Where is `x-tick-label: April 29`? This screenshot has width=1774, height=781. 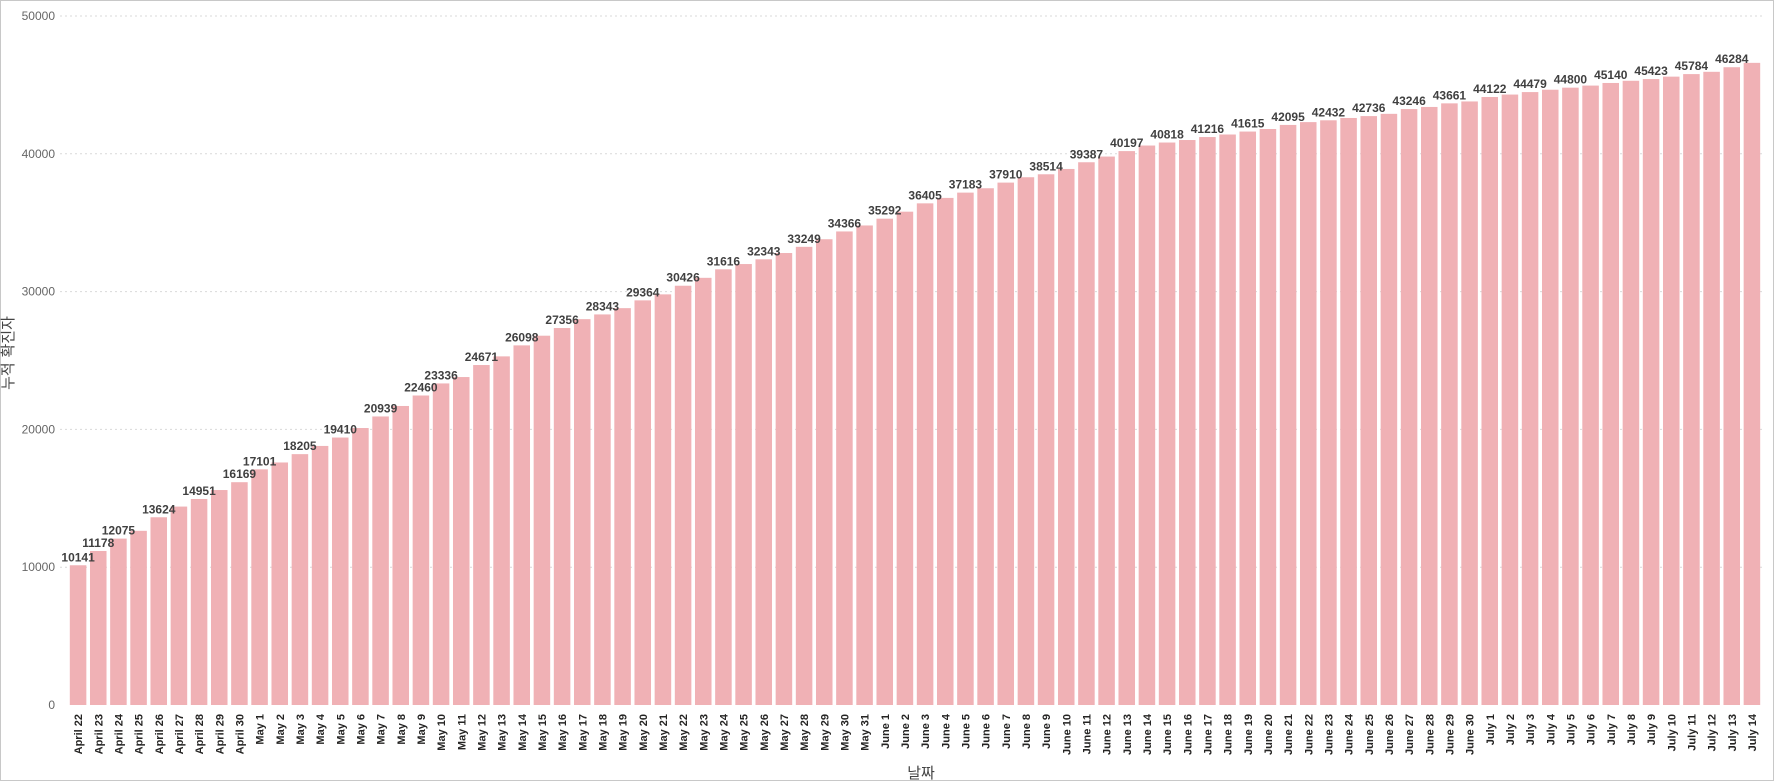
x-tick-label: April 29 is located at coordinates (220, 734).